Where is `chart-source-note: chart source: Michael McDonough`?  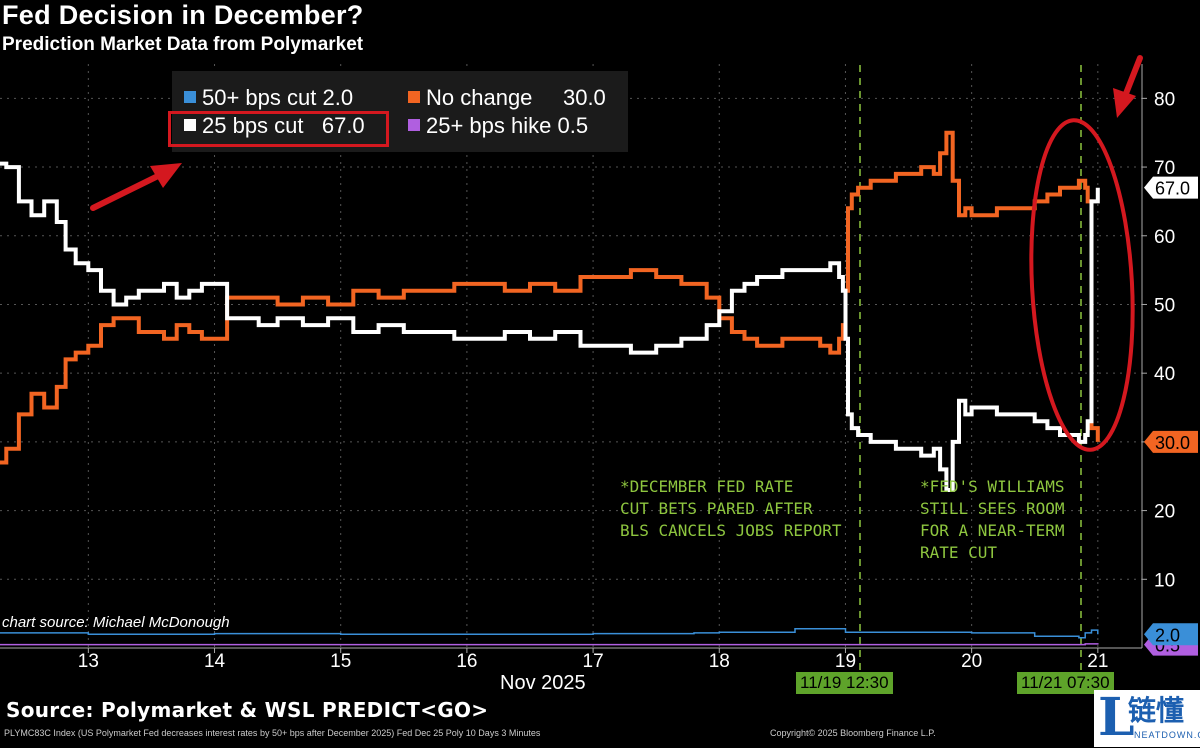
chart-source-note: chart source: Michael McDonough is located at coordinates (116, 622).